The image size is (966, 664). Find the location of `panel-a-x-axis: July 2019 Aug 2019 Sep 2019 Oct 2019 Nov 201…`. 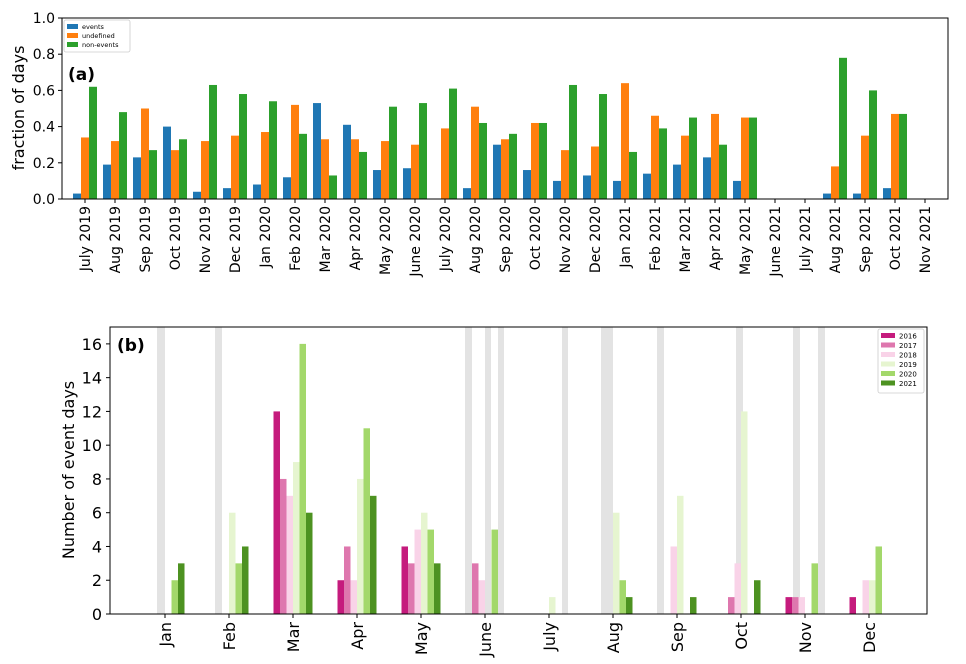

panel-a-x-axis: July 2019 Aug 2019 Sep 2019 Oct 2019 Nov 201… is located at coordinates (506, 238).